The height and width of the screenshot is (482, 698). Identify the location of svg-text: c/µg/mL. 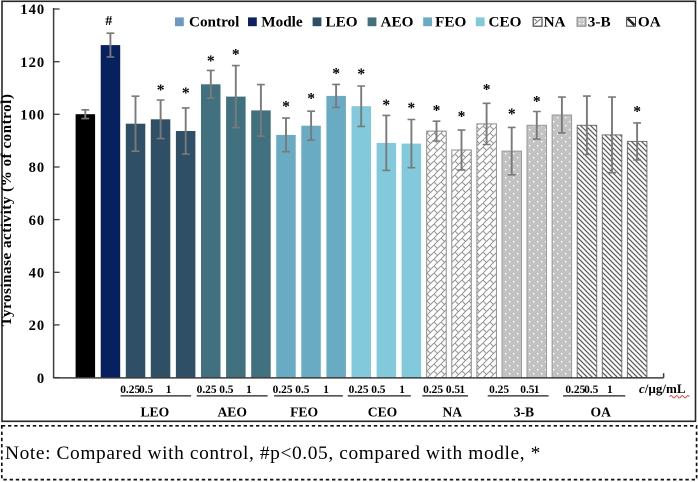
(662, 388).